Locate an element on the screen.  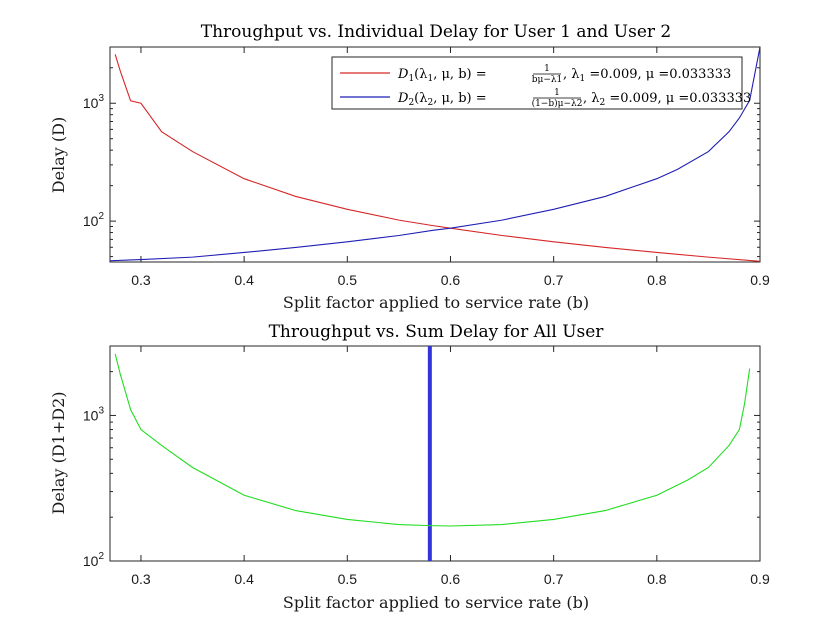
legend-1-tail_rest: =0.009, μ =0.033333 is located at coordinates (658, 74).